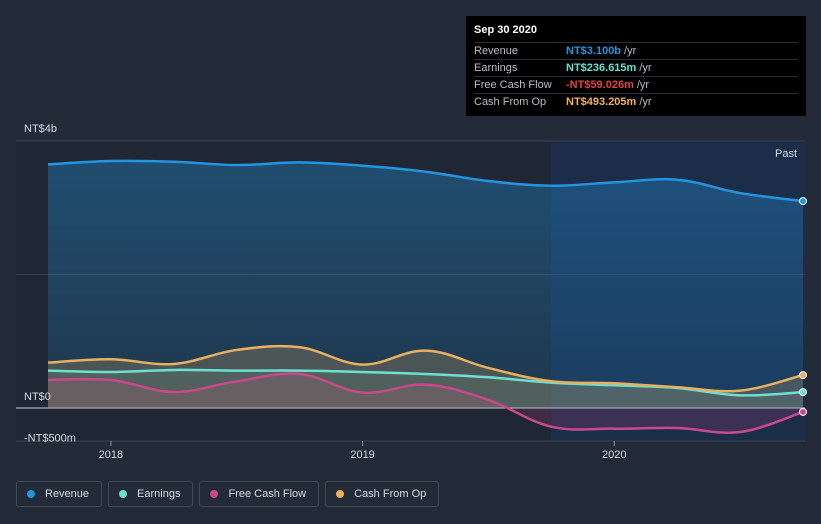 The width and height of the screenshot is (821, 524). What do you see at coordinates (111, 455) in the screenshot?
I see `x-tick-label: 2018` at bounding box center [111, 455].